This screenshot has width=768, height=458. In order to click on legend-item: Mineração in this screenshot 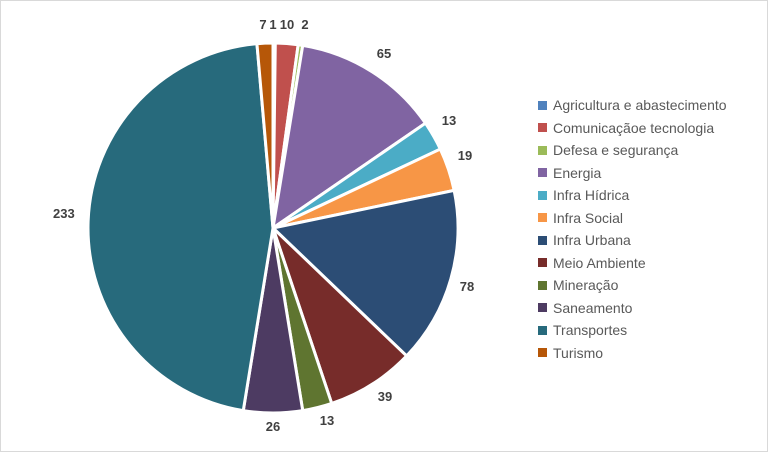, I will do `click(632, 285)`.